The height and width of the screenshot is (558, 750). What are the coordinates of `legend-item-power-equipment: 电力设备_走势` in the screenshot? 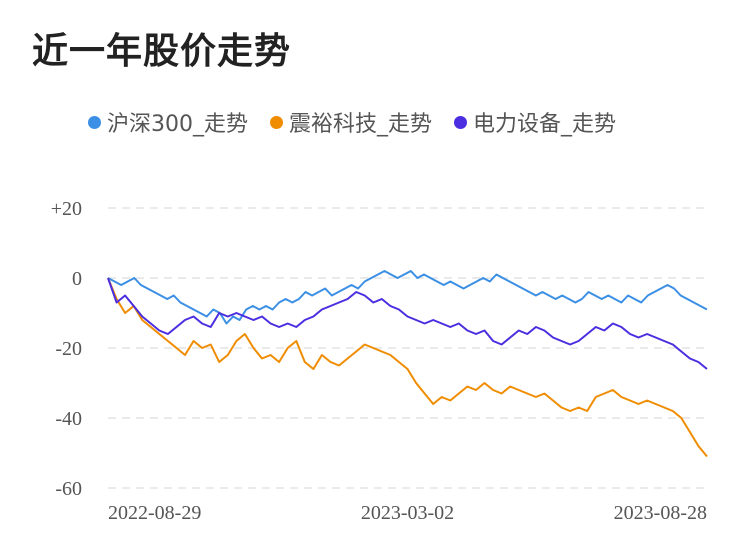 It's located at (535, 122).